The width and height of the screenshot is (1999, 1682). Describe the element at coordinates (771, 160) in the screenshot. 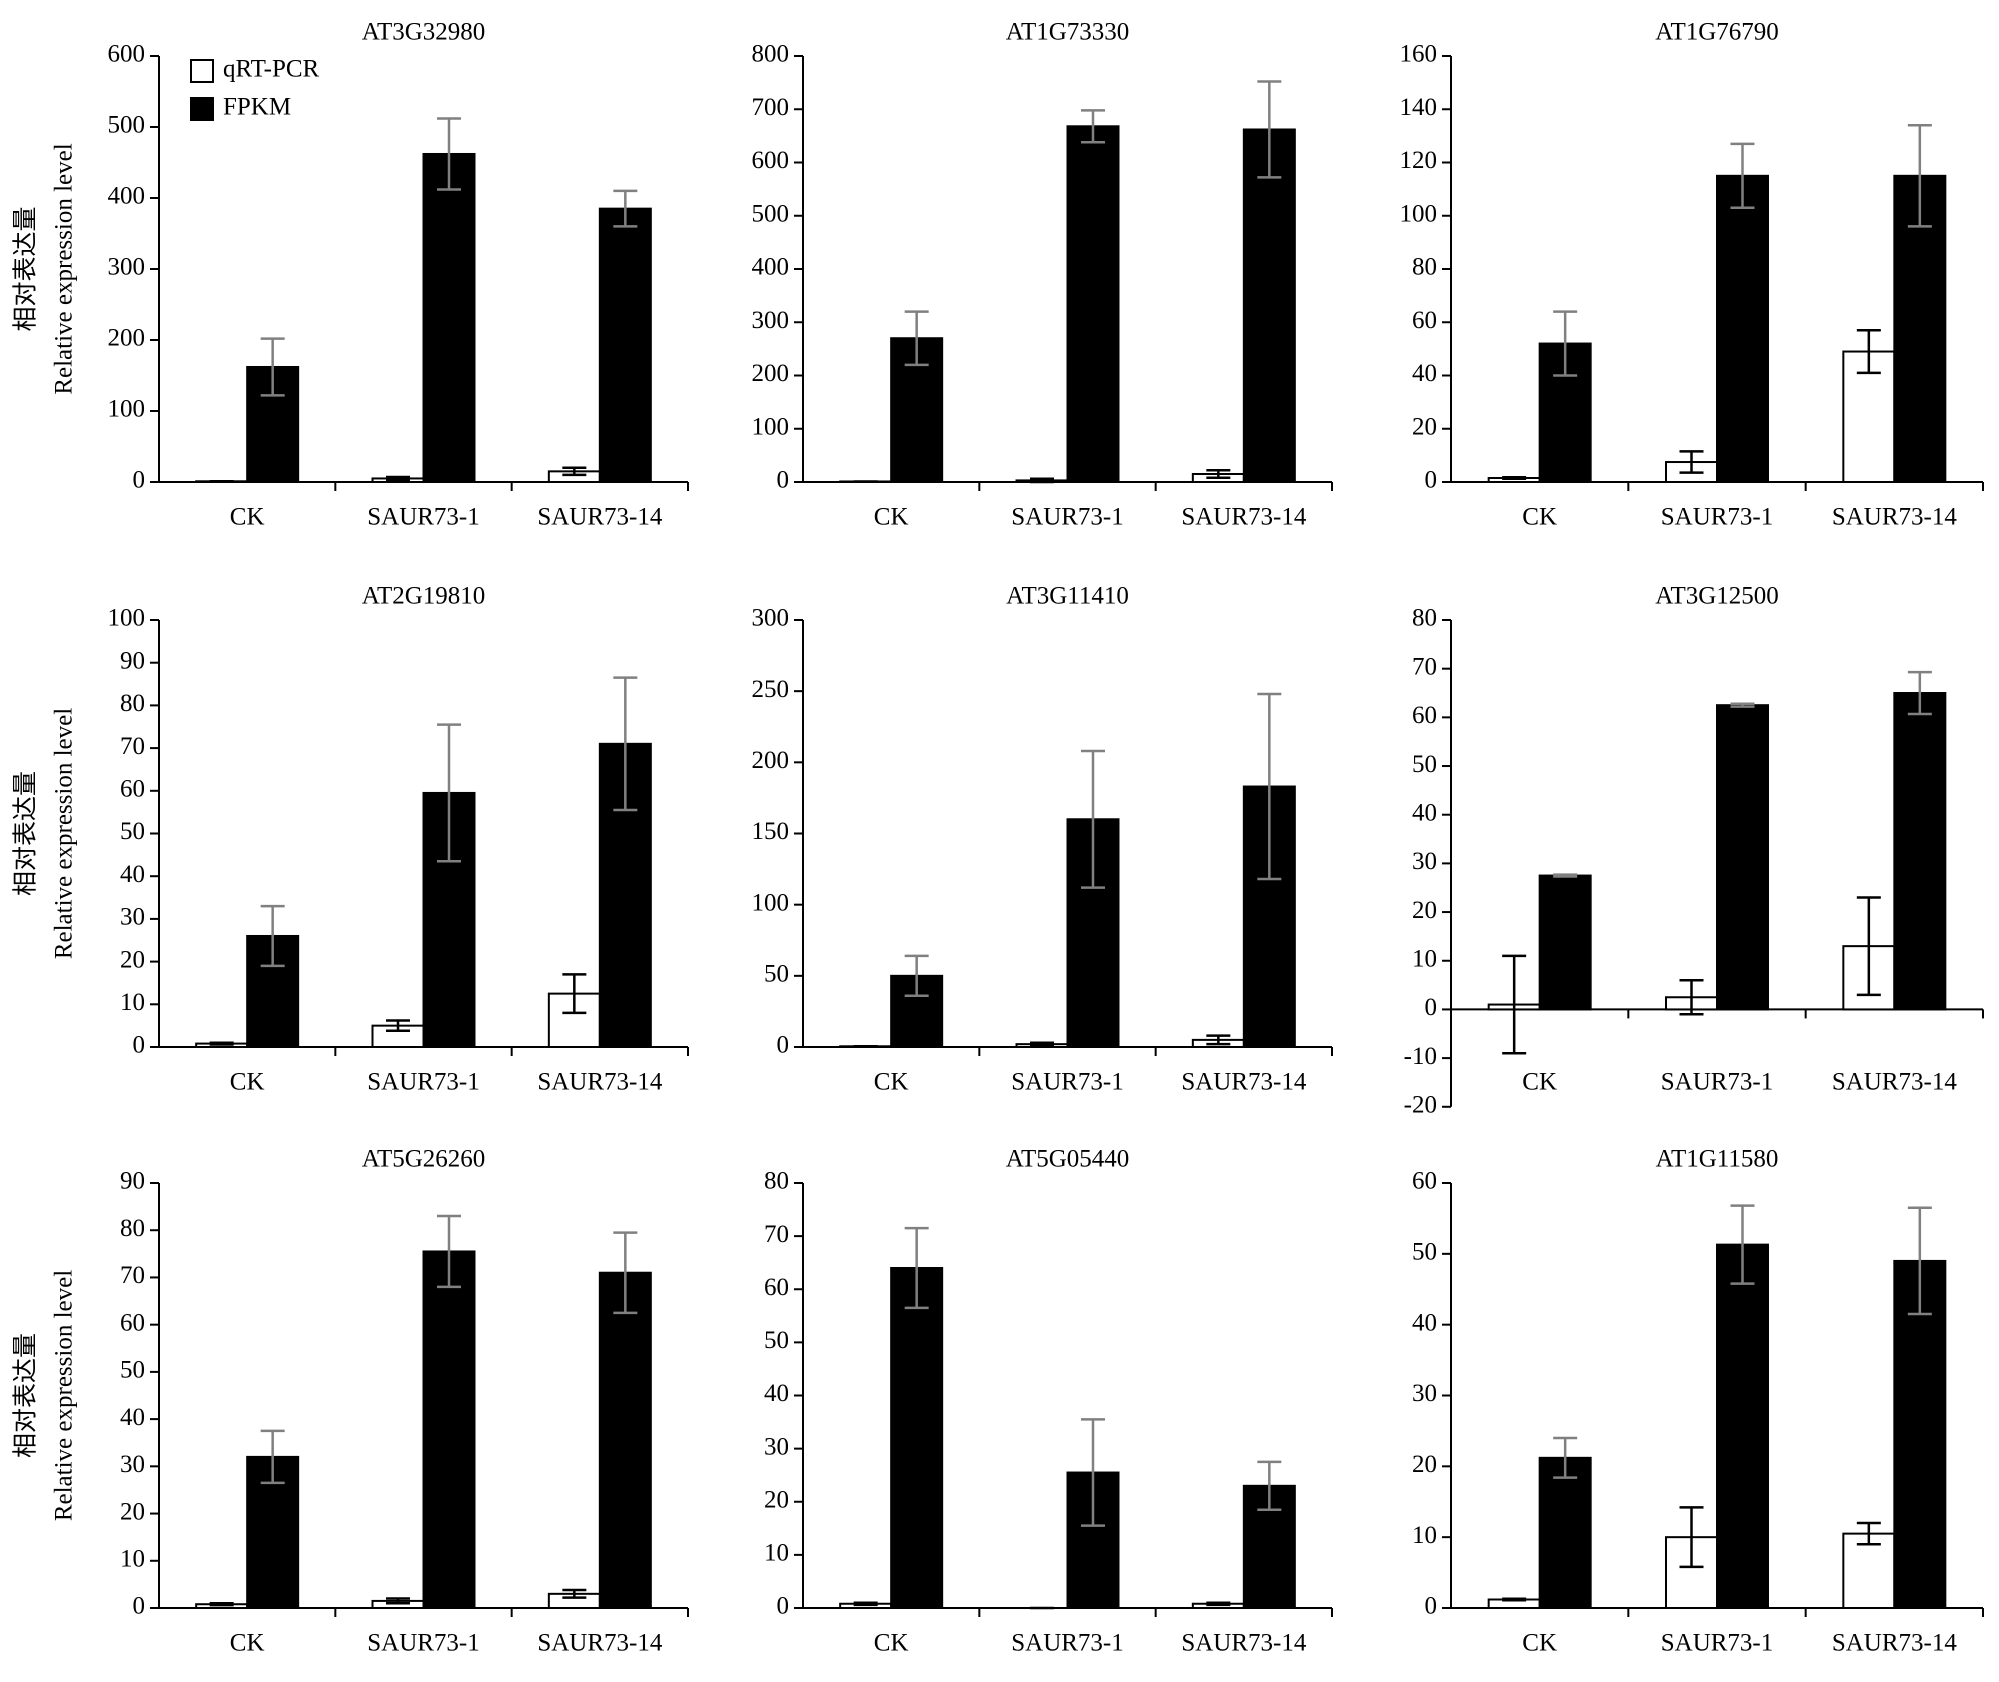

I see `y-tick-label: 600` at that location.